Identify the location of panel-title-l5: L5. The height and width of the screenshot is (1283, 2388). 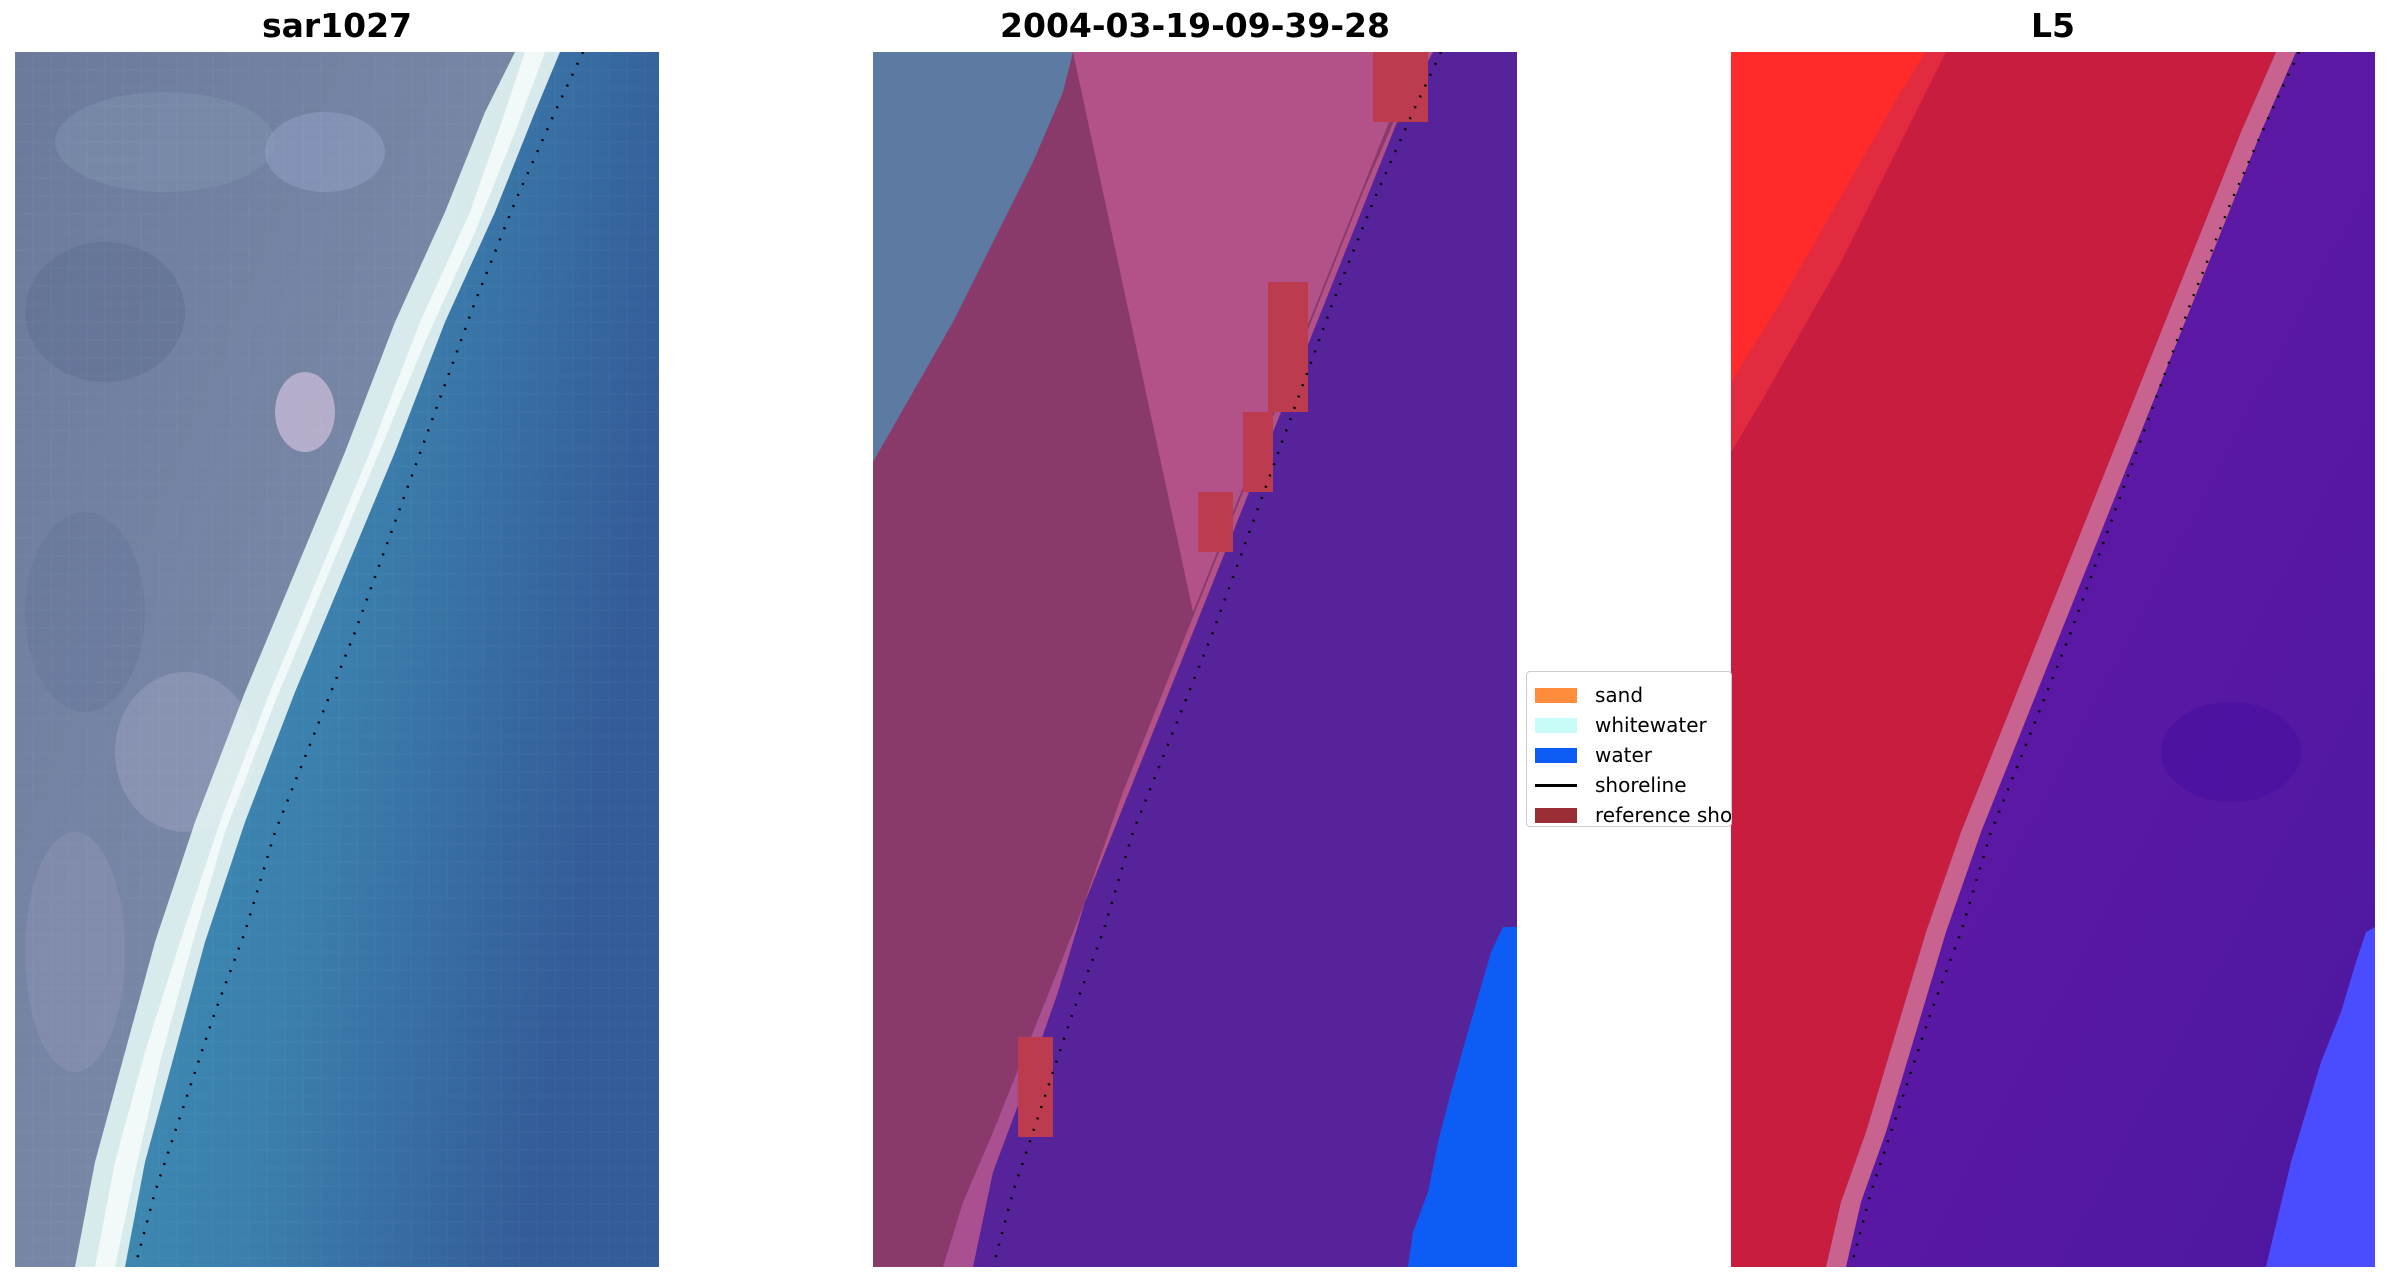
(2053, 25).